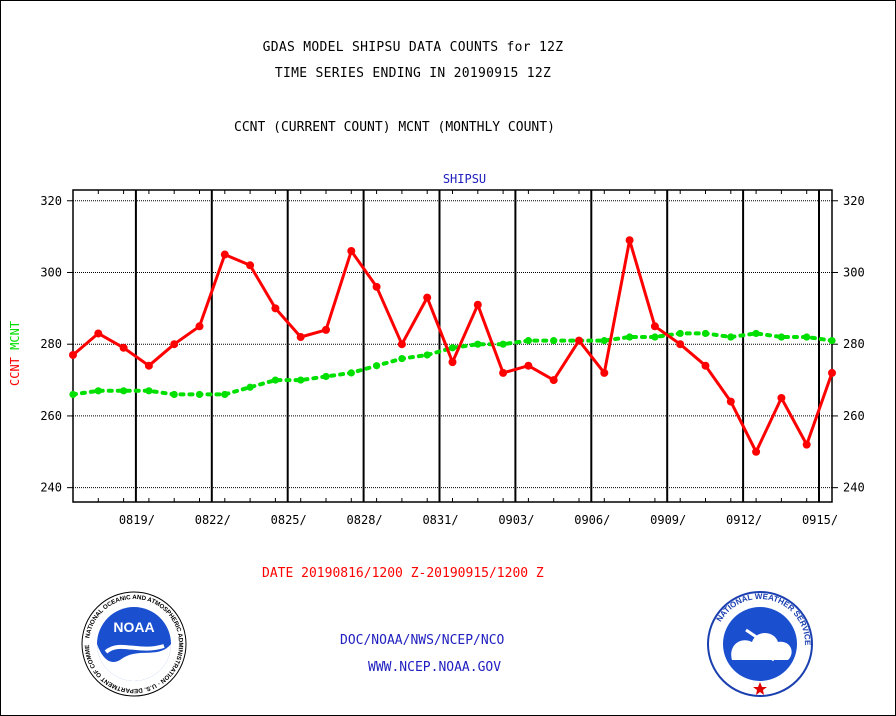 This screenshot has height=716, width=896. What do you see at coordinates (133, 627) in the screenshot?
I see `noaa-logo-text: NOAA` at bounding box center [133, 627].